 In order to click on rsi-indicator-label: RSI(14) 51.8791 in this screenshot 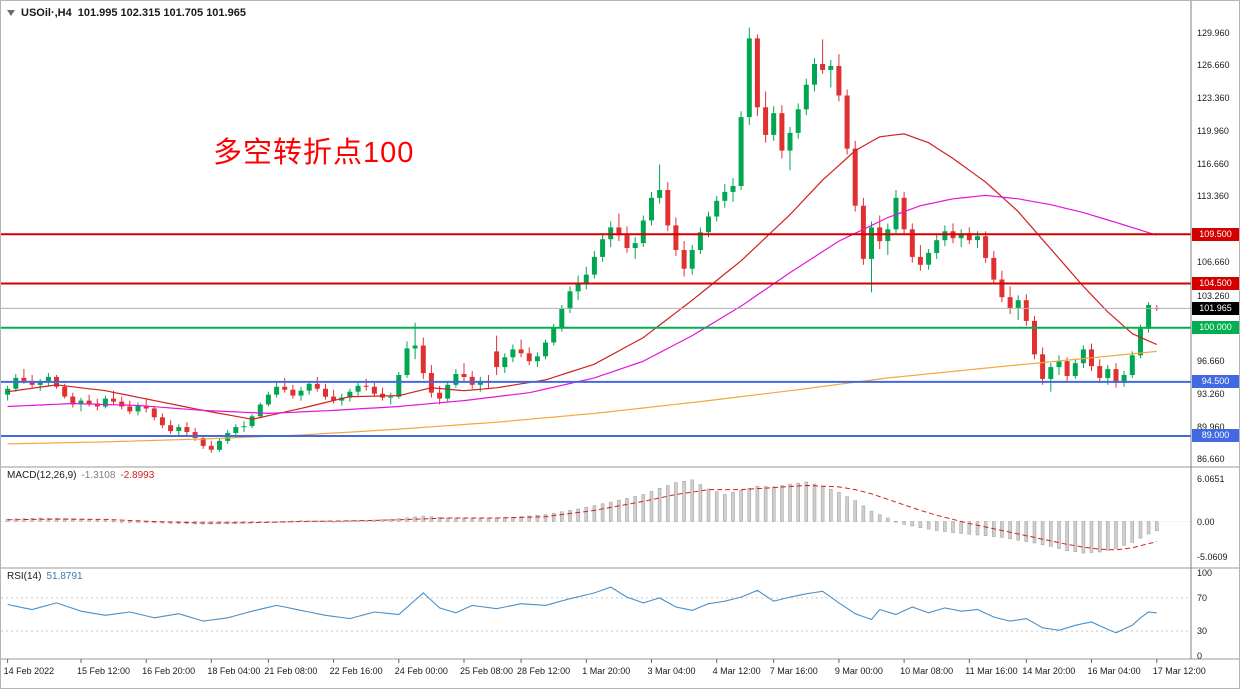, I will do `click(47, 576)`.